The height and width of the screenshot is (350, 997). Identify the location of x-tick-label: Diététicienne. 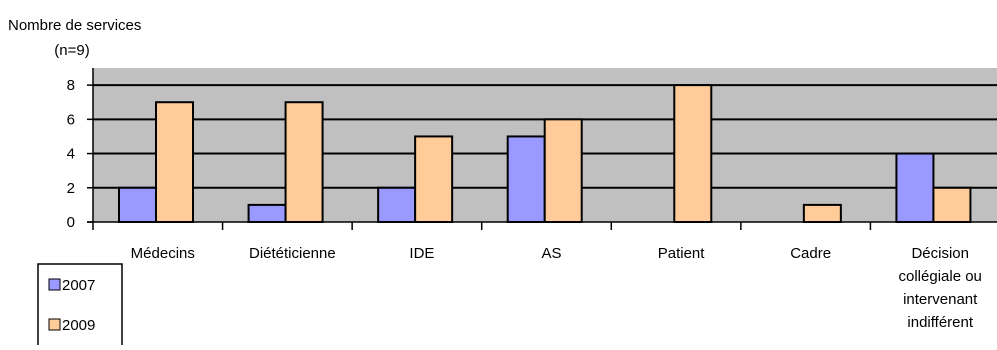
(292, 253).